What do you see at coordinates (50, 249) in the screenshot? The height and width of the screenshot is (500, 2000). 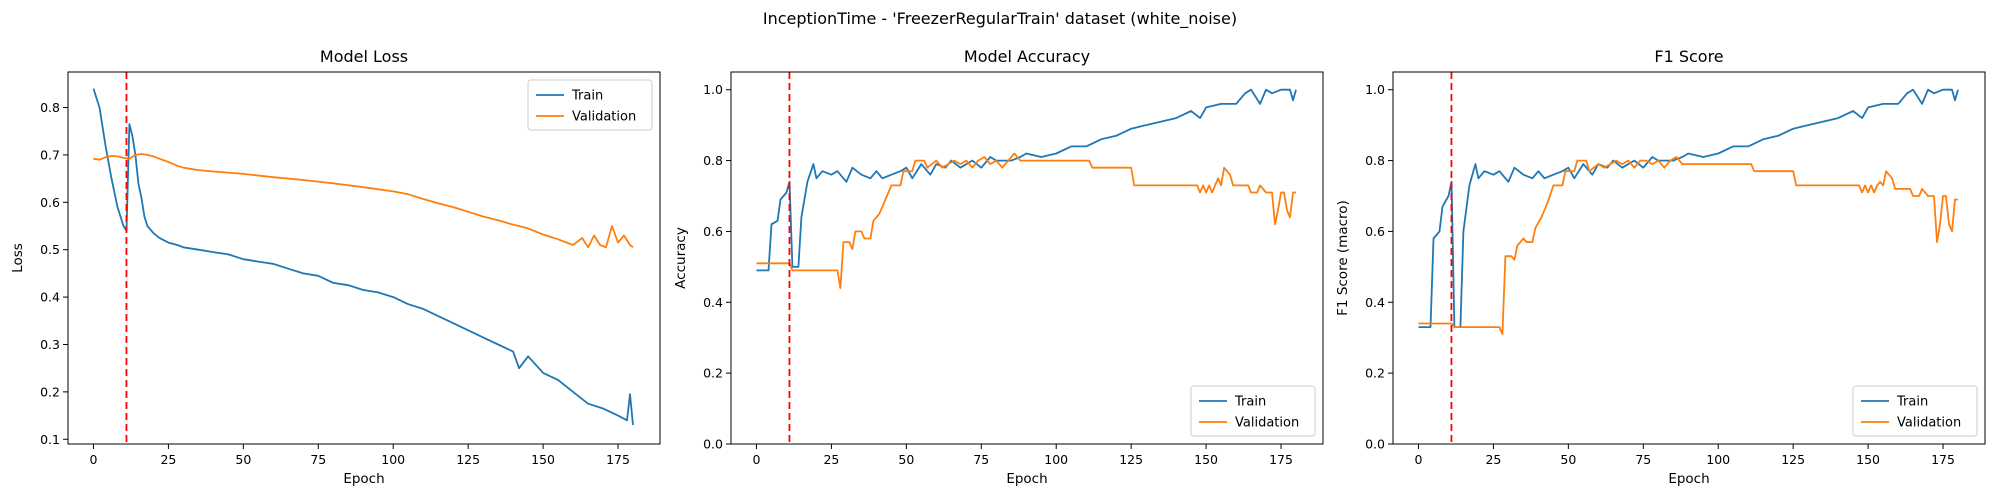 I see `y-tick-label: 0.5` at bounding box center [50, 249].